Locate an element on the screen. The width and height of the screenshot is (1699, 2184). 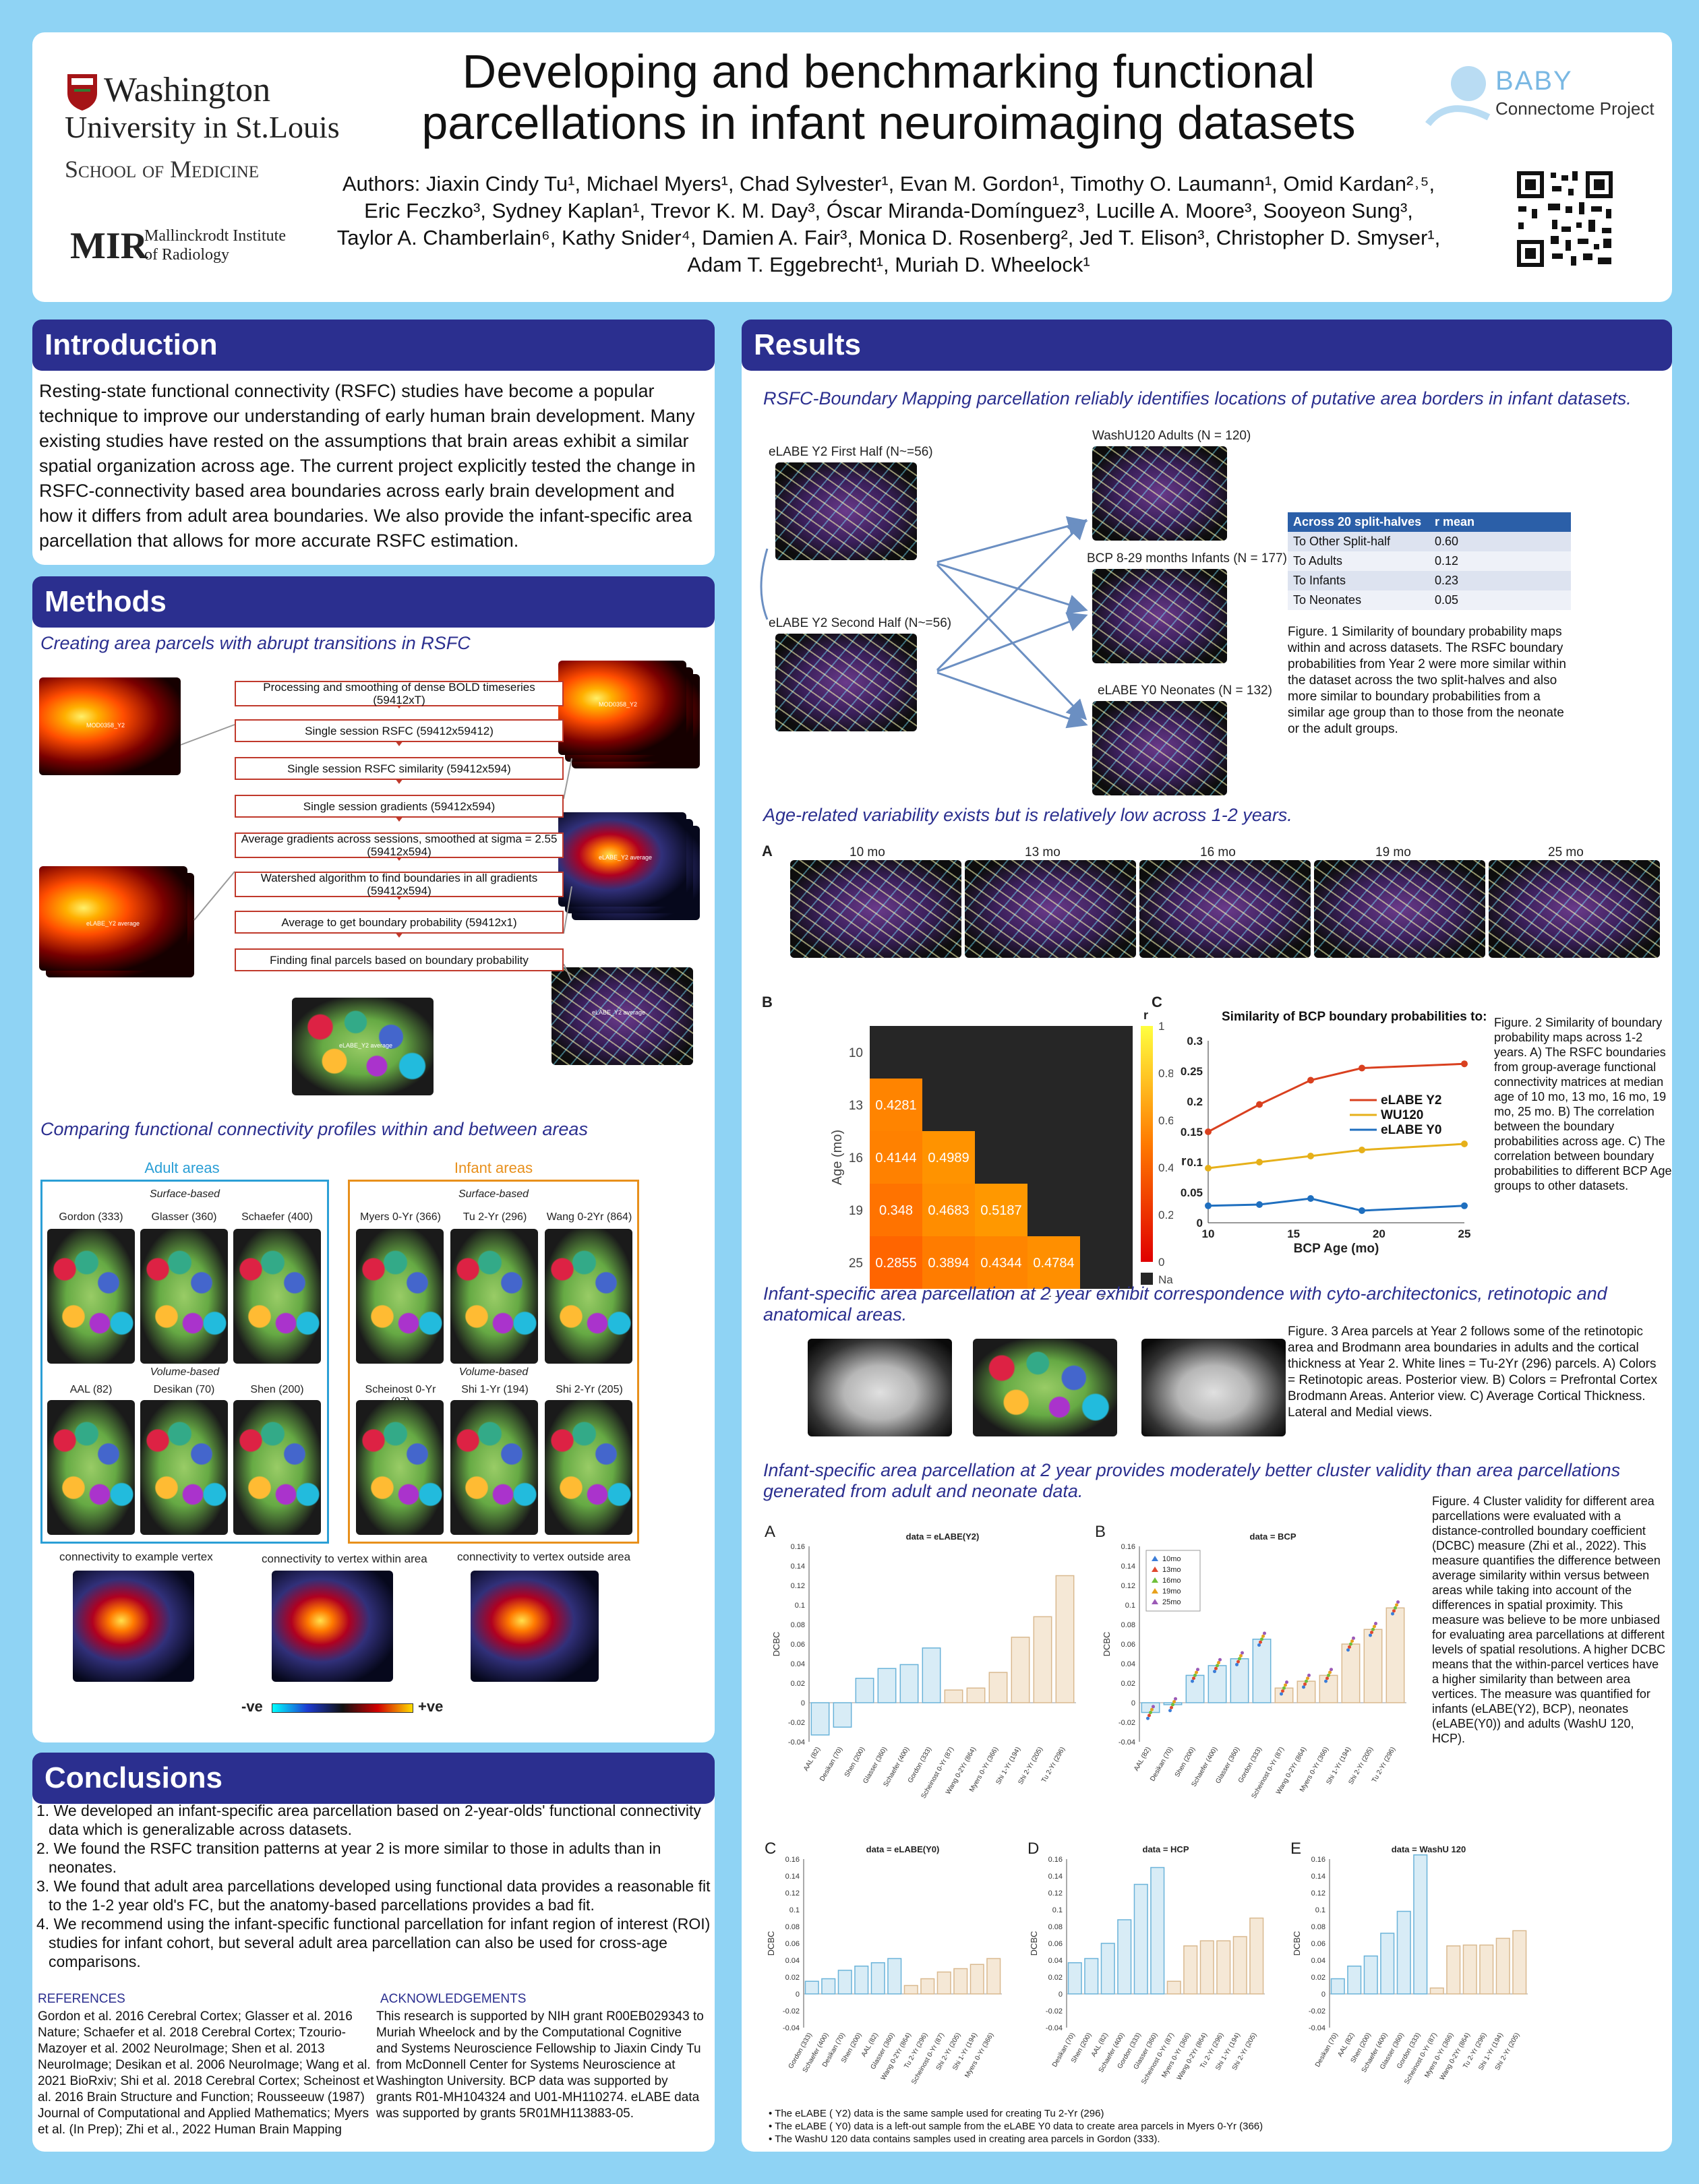
parc-label-desikan: Desikan (70) is located at coordinates (184, 1389).